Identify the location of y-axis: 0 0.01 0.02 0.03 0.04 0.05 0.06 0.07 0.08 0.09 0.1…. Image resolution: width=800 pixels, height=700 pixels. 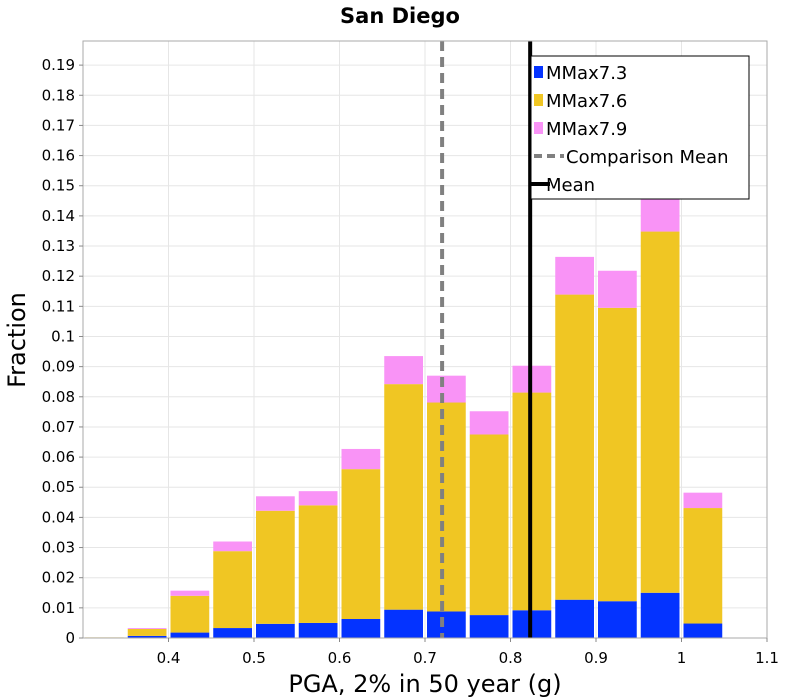
(62, 351).